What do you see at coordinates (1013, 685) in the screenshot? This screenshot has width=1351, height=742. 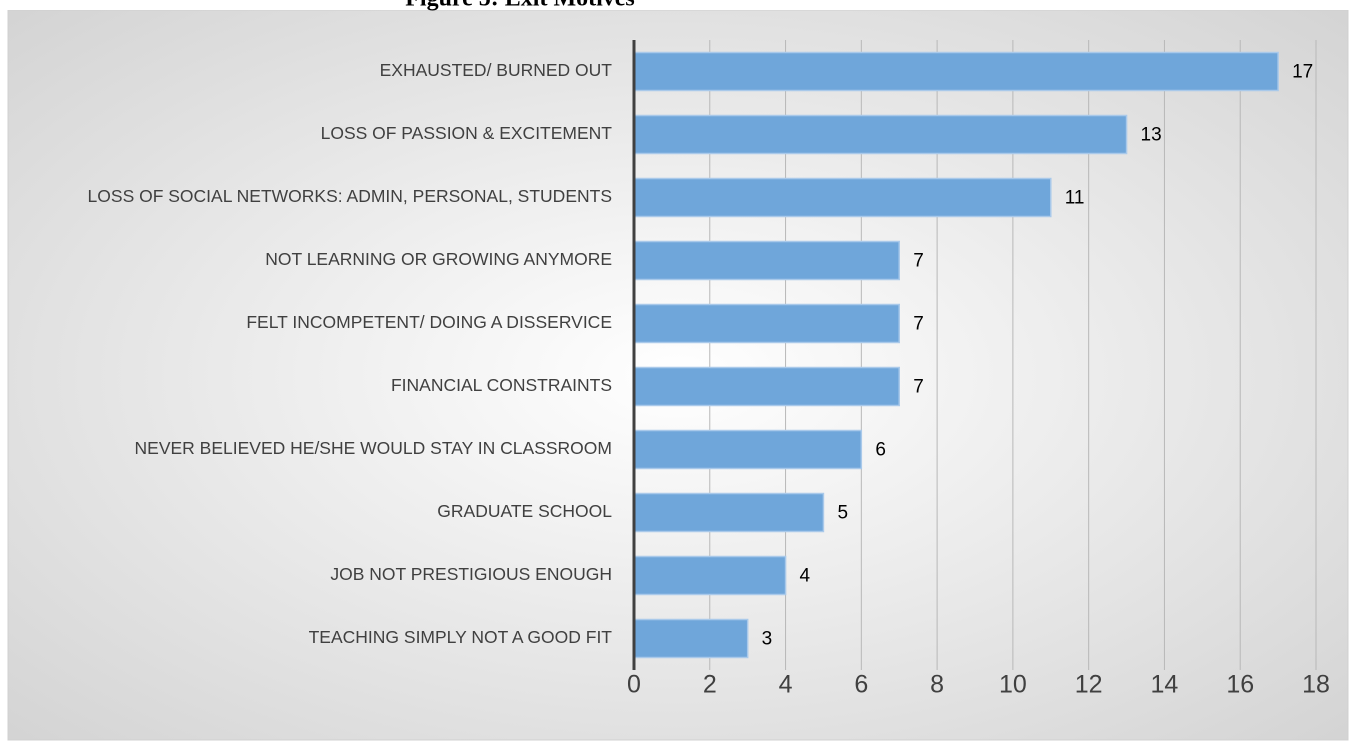 I see `x-tick-label: 10` at bounding box center [1013, 685].